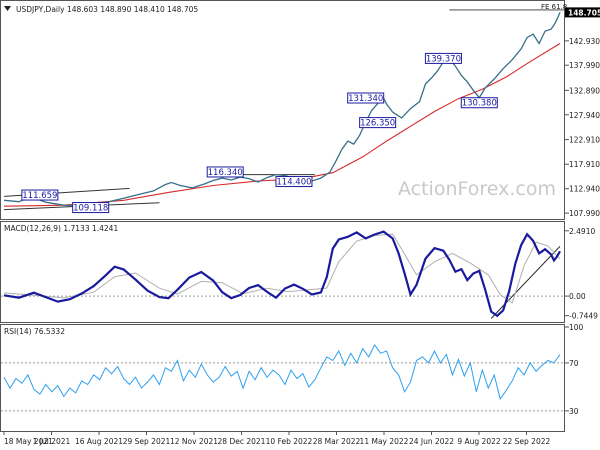 This screenshot has height=450, width=600. Describe the element at coordinates (582, 231) in the screenshot. I see `macd-tick-label: 2.4910` at that location.